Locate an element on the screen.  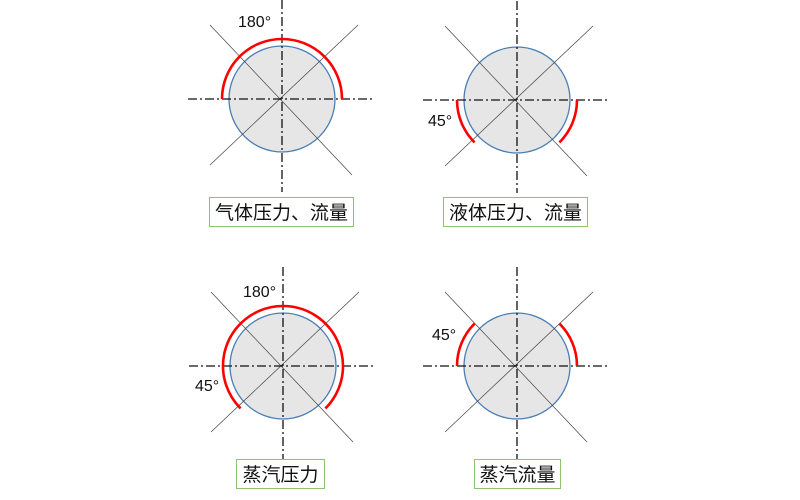
panel-label-steam-pressure: 蒸汽压力 is located at coordinates (280, 474).